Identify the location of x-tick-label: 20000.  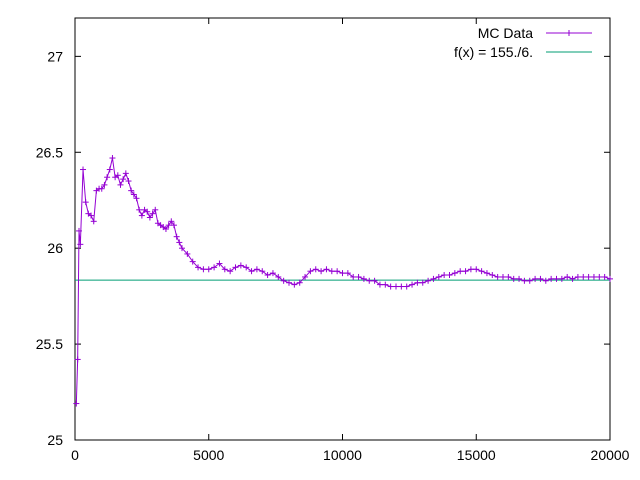
(610, 455).